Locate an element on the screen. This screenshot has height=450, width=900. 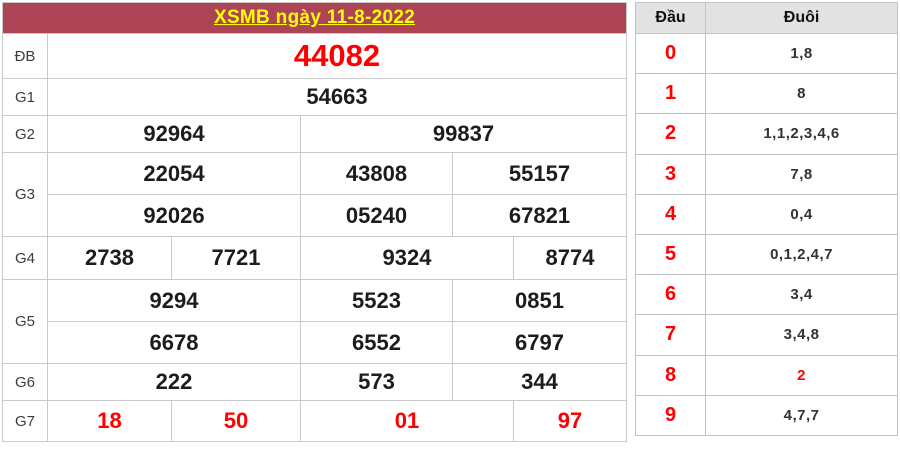
dau-digit: 2 is located at coordinates (671, 134).